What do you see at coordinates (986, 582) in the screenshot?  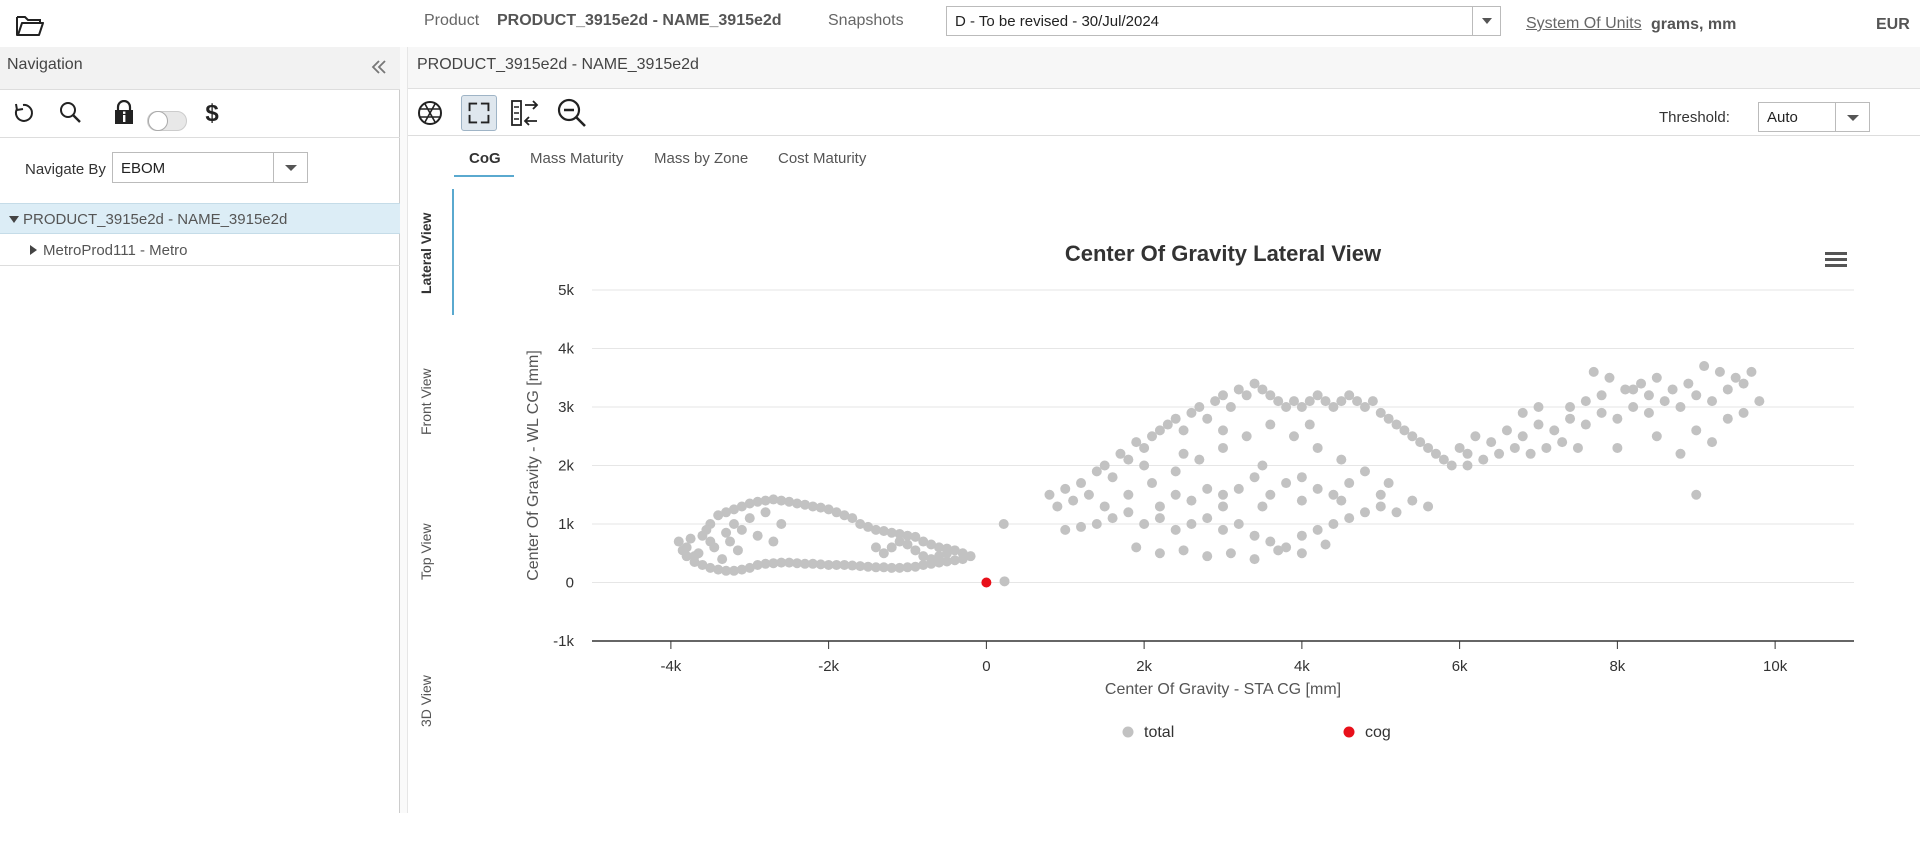 I see `cog-point` at bounding box center [986, 582].